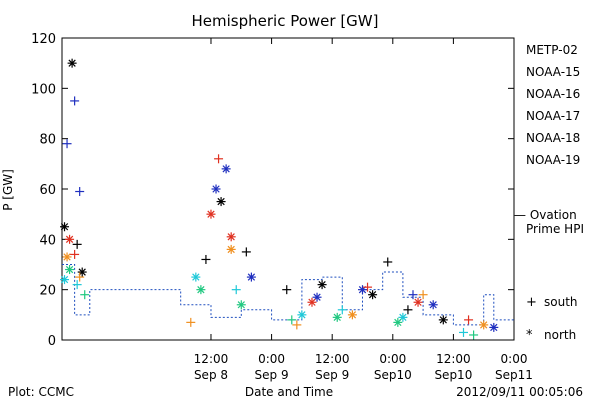  I want to click on legend-entry-noaa-17: NOAA-17, so click(553, 116).